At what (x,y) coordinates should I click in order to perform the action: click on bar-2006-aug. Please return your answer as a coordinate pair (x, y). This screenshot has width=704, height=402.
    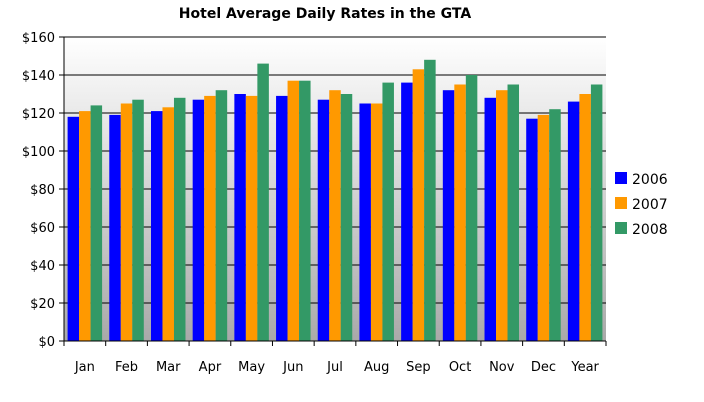
    Looking at the image, I should click on (365, 222).